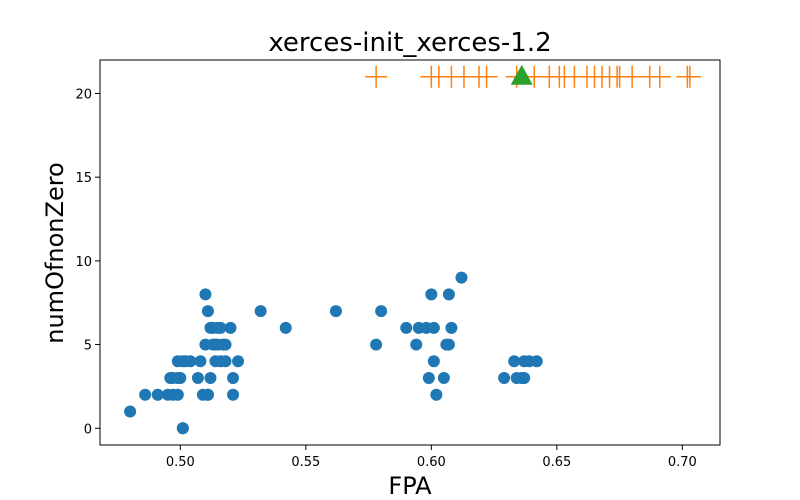 This screenshot has width=800, height=500. What do you see at coordinates (410, 486) in the screenshot?
I see `x-axis-label: FPA` at bounding box center [410, 486].